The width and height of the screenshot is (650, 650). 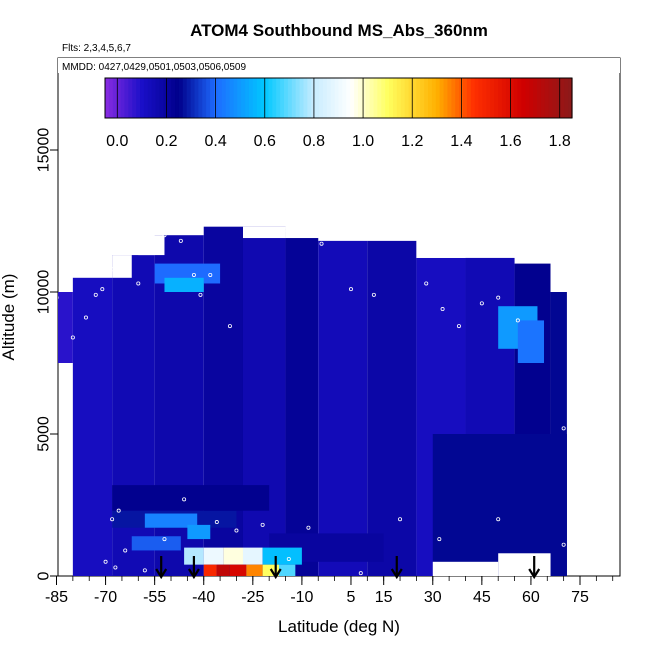 I want to click on chart-title: ATOM4 Southbound MS_Abs_360nm, so click(x=339, y=30).